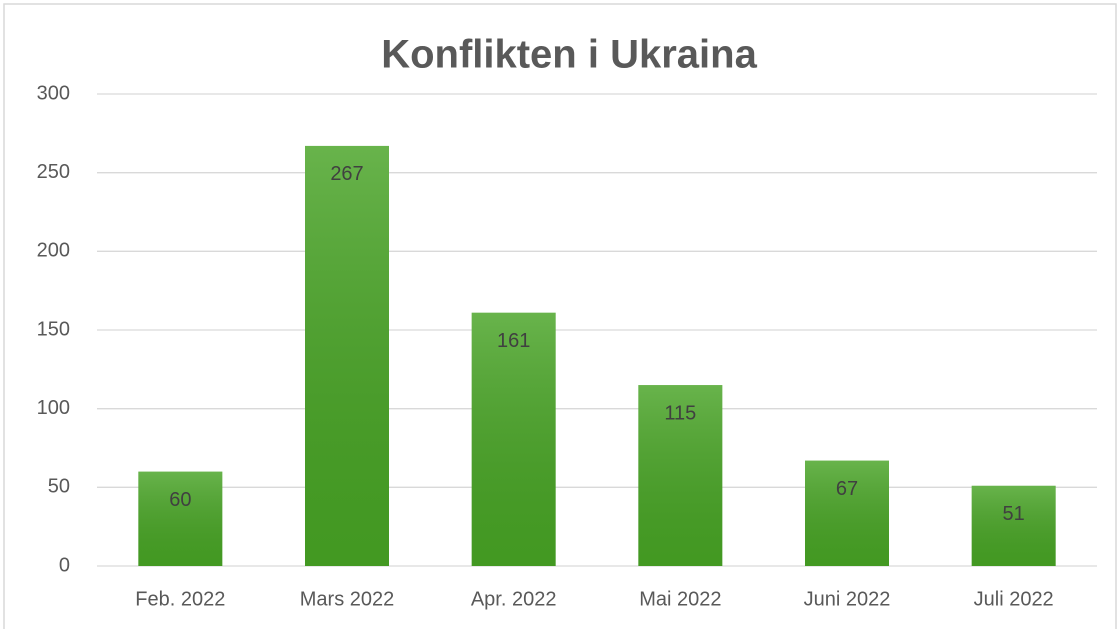  Describe the element at coordinates (680, 599) in the screenshot. I see `x-tick-label: Mai 2022` at that location.